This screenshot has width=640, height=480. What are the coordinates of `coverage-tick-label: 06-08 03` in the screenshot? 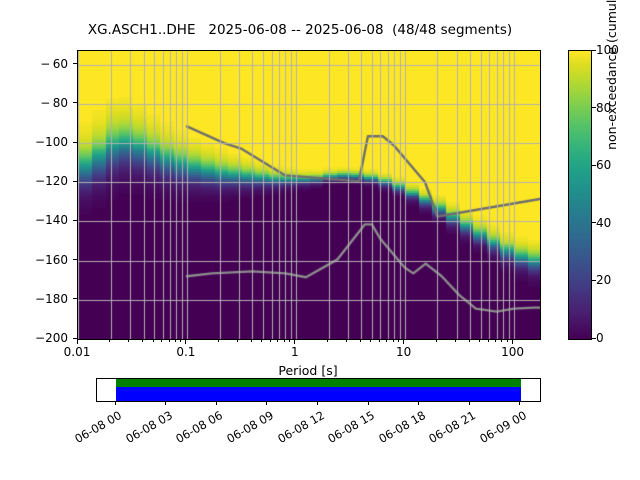 It's located at (148, 427).